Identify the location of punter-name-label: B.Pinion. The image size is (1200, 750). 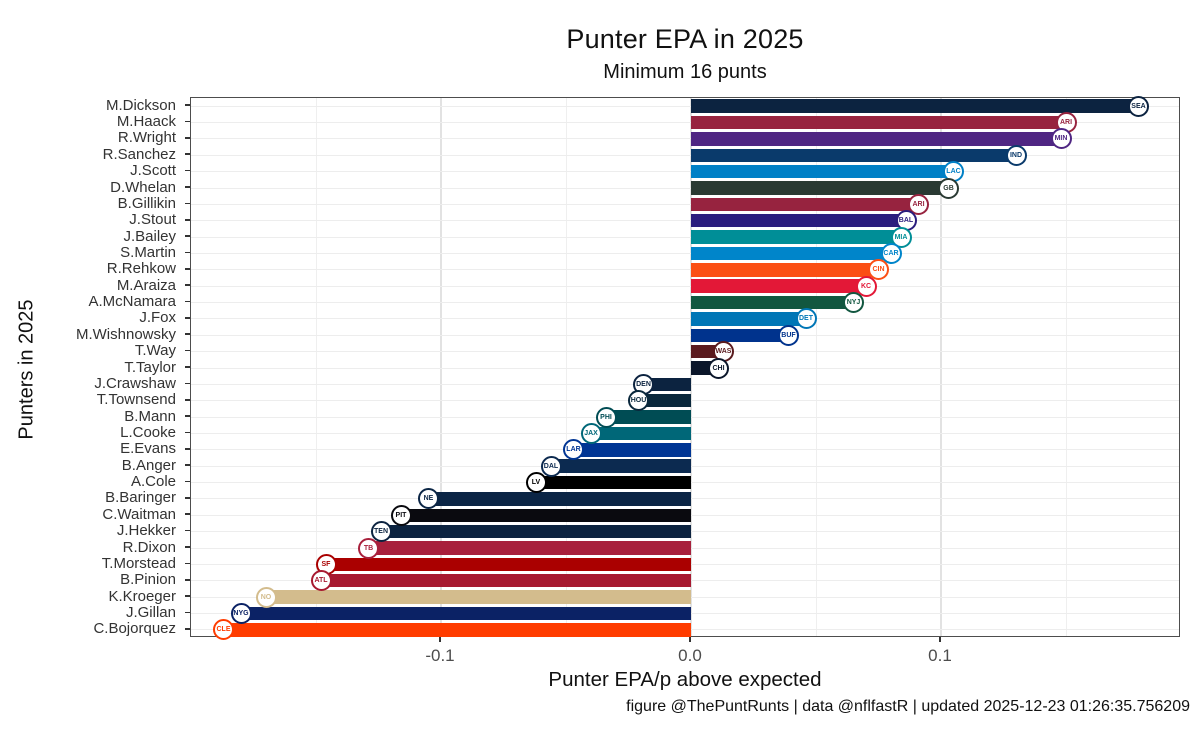
(148, 580).